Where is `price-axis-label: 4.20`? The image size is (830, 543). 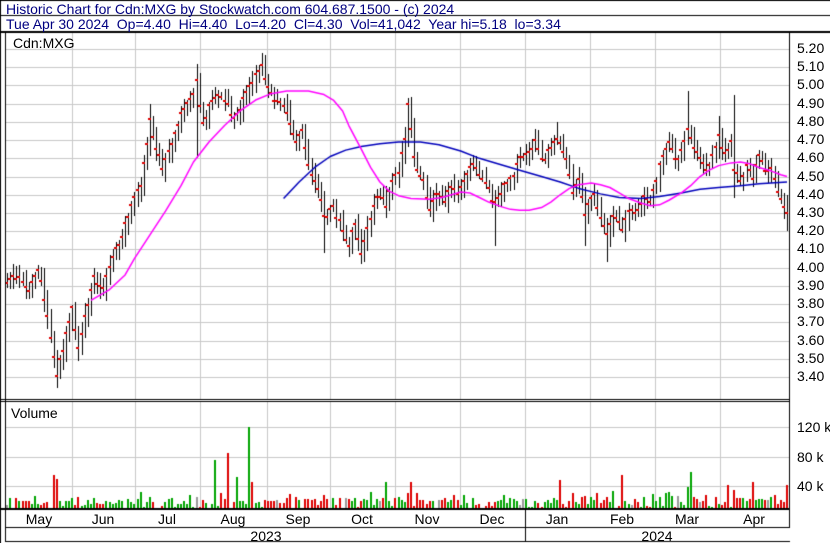
price-axis-label: 4.20 is located at coordinates (811, 230).